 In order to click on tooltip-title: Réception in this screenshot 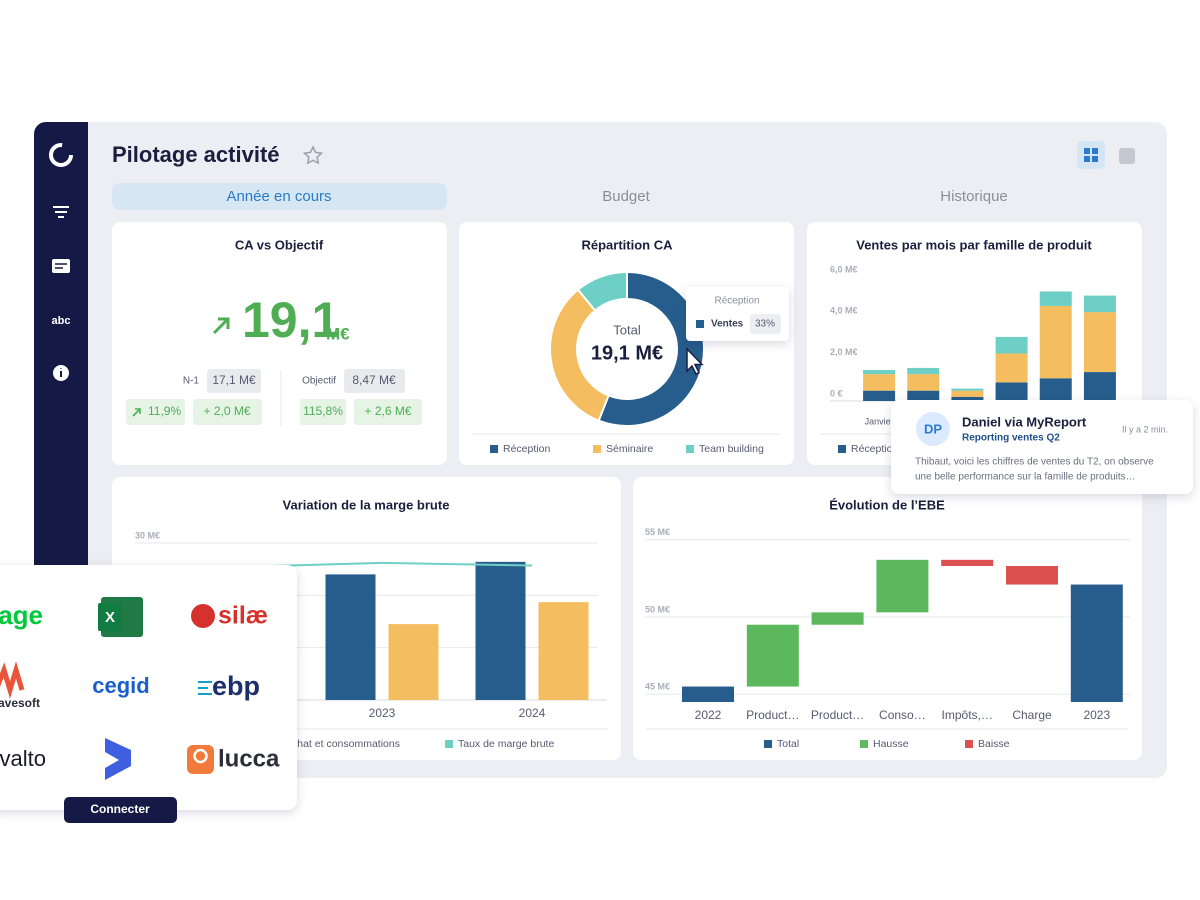, I will do `click(736, 301)`.